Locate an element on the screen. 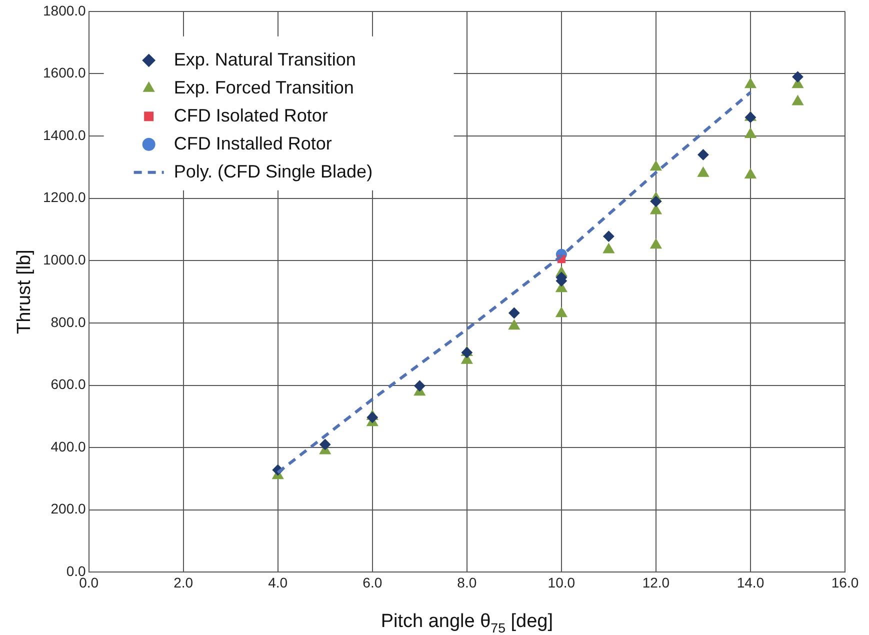 The image size is (869, 635). x-tick-label: 8.0 is located at coordinates (467, 582).